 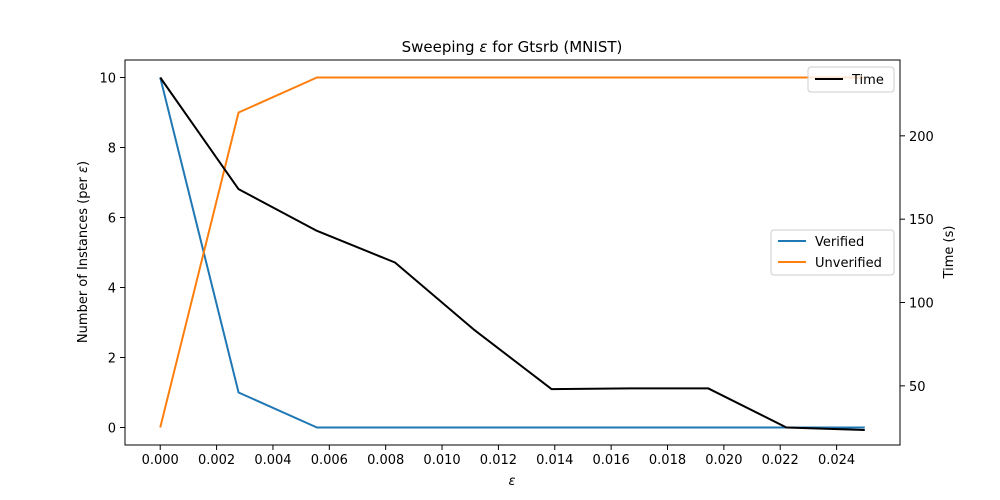 I want to click on x-tick-label: 0.000, so click(x=160, y=460).